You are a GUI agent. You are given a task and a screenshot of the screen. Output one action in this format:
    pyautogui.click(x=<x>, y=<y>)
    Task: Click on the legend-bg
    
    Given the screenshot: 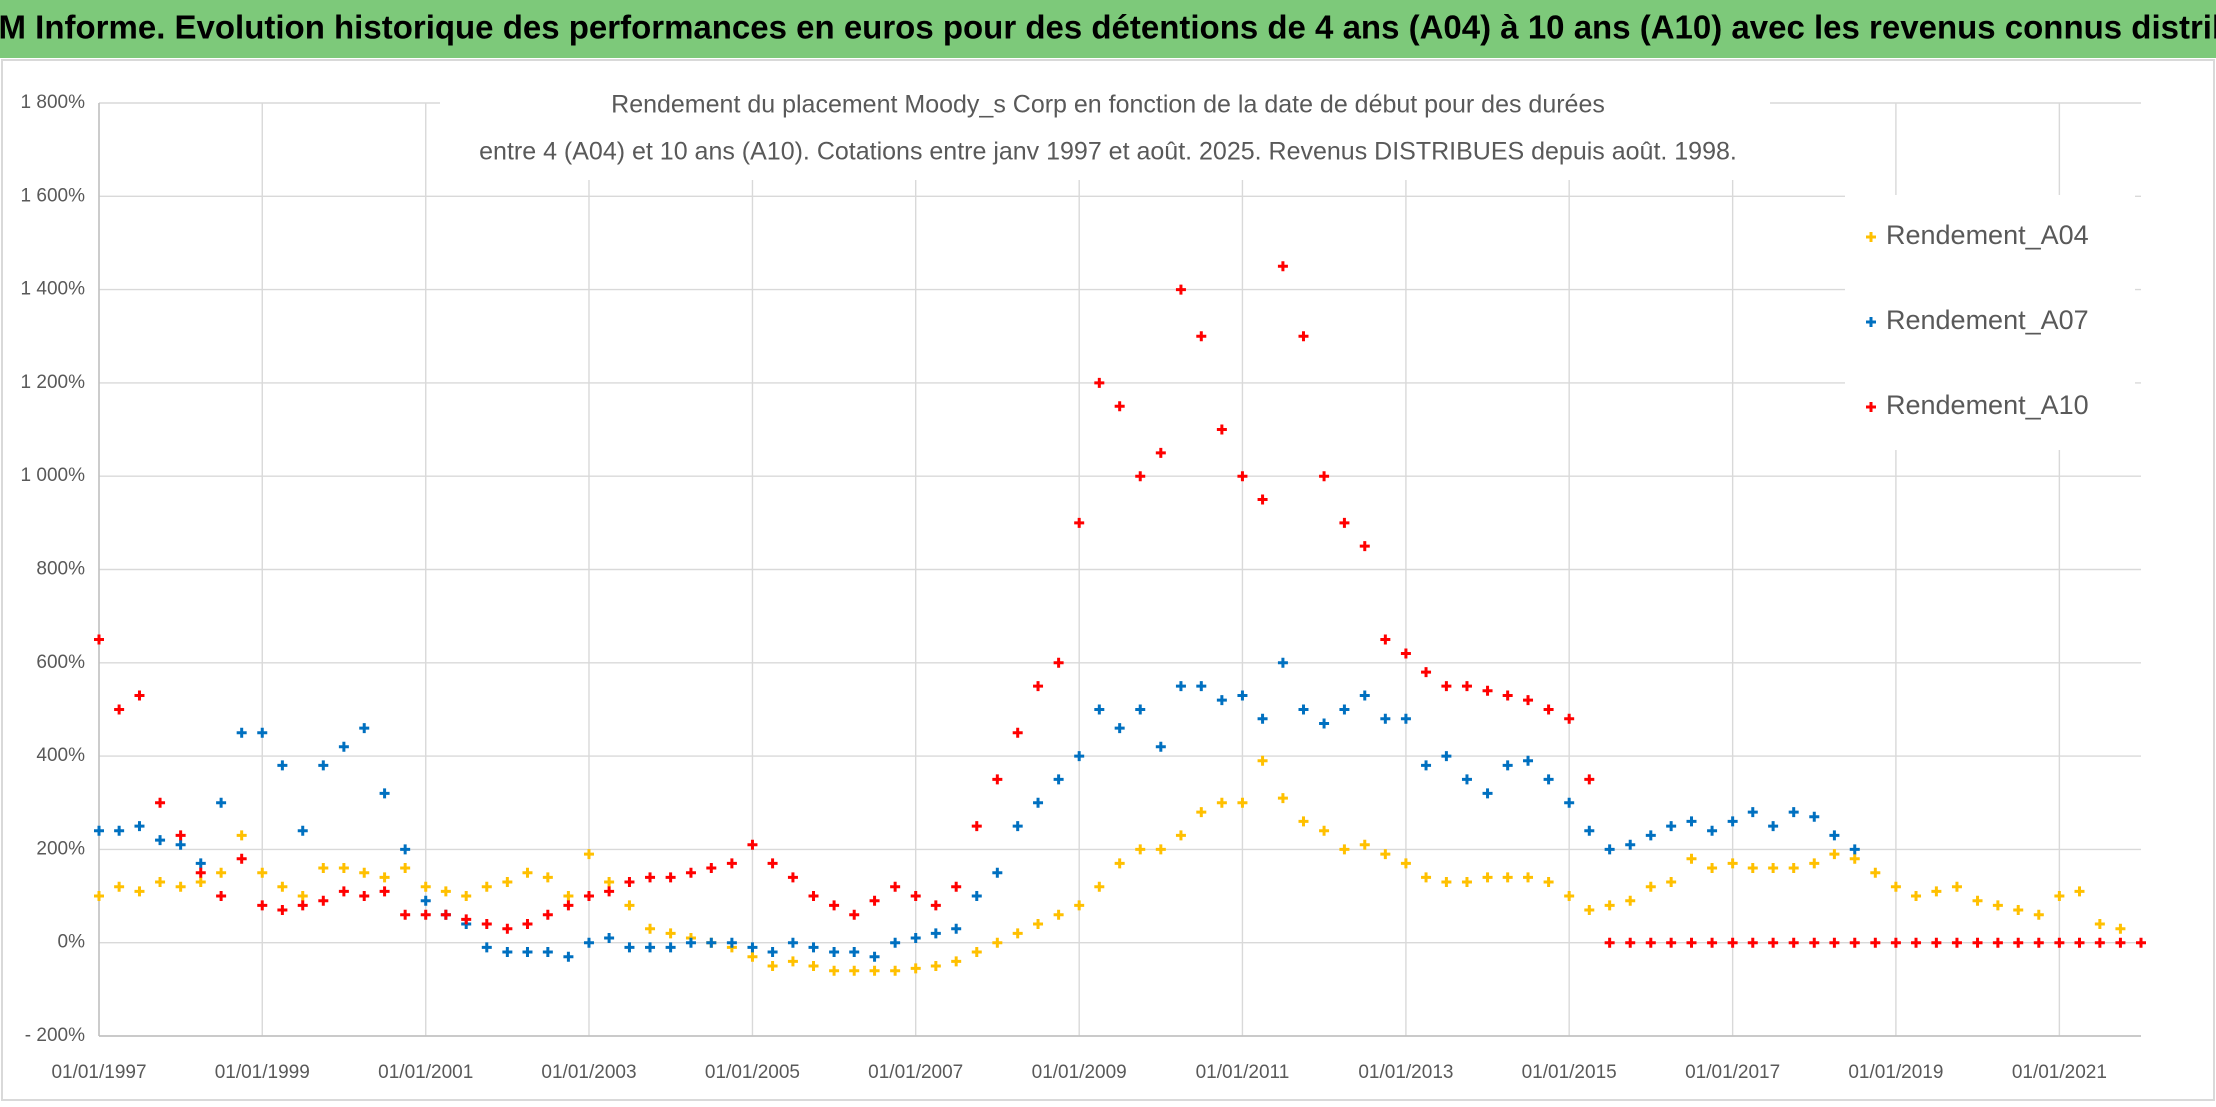 What is the action you would take?
    pyautogui.click(x=1990, y=322)
    